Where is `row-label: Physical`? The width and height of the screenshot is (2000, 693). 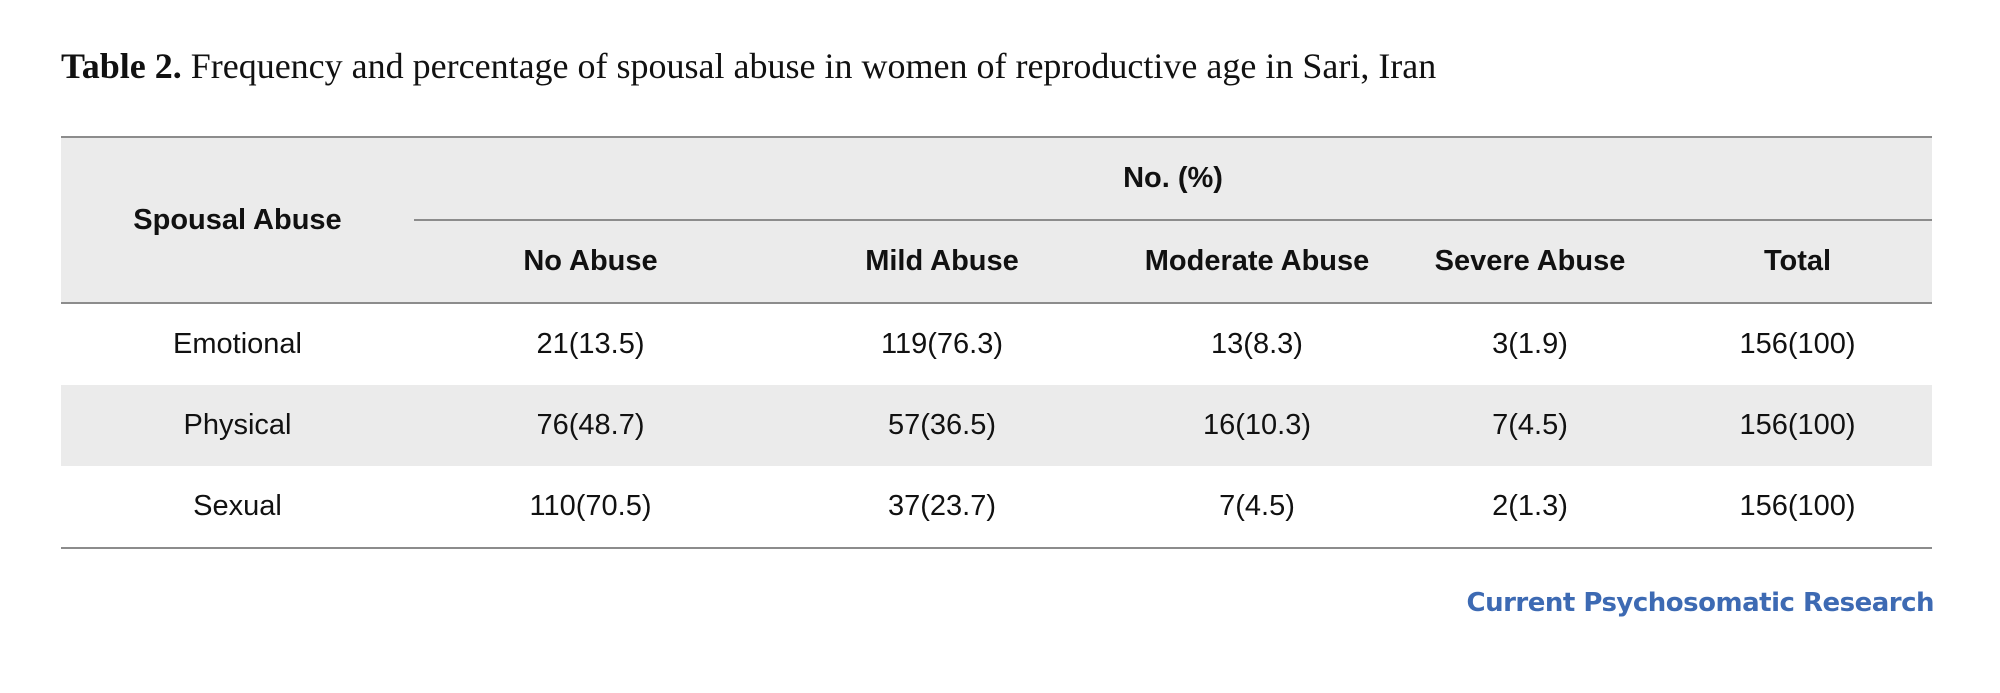 row-label: Physical is located at coordinates (237, 425).